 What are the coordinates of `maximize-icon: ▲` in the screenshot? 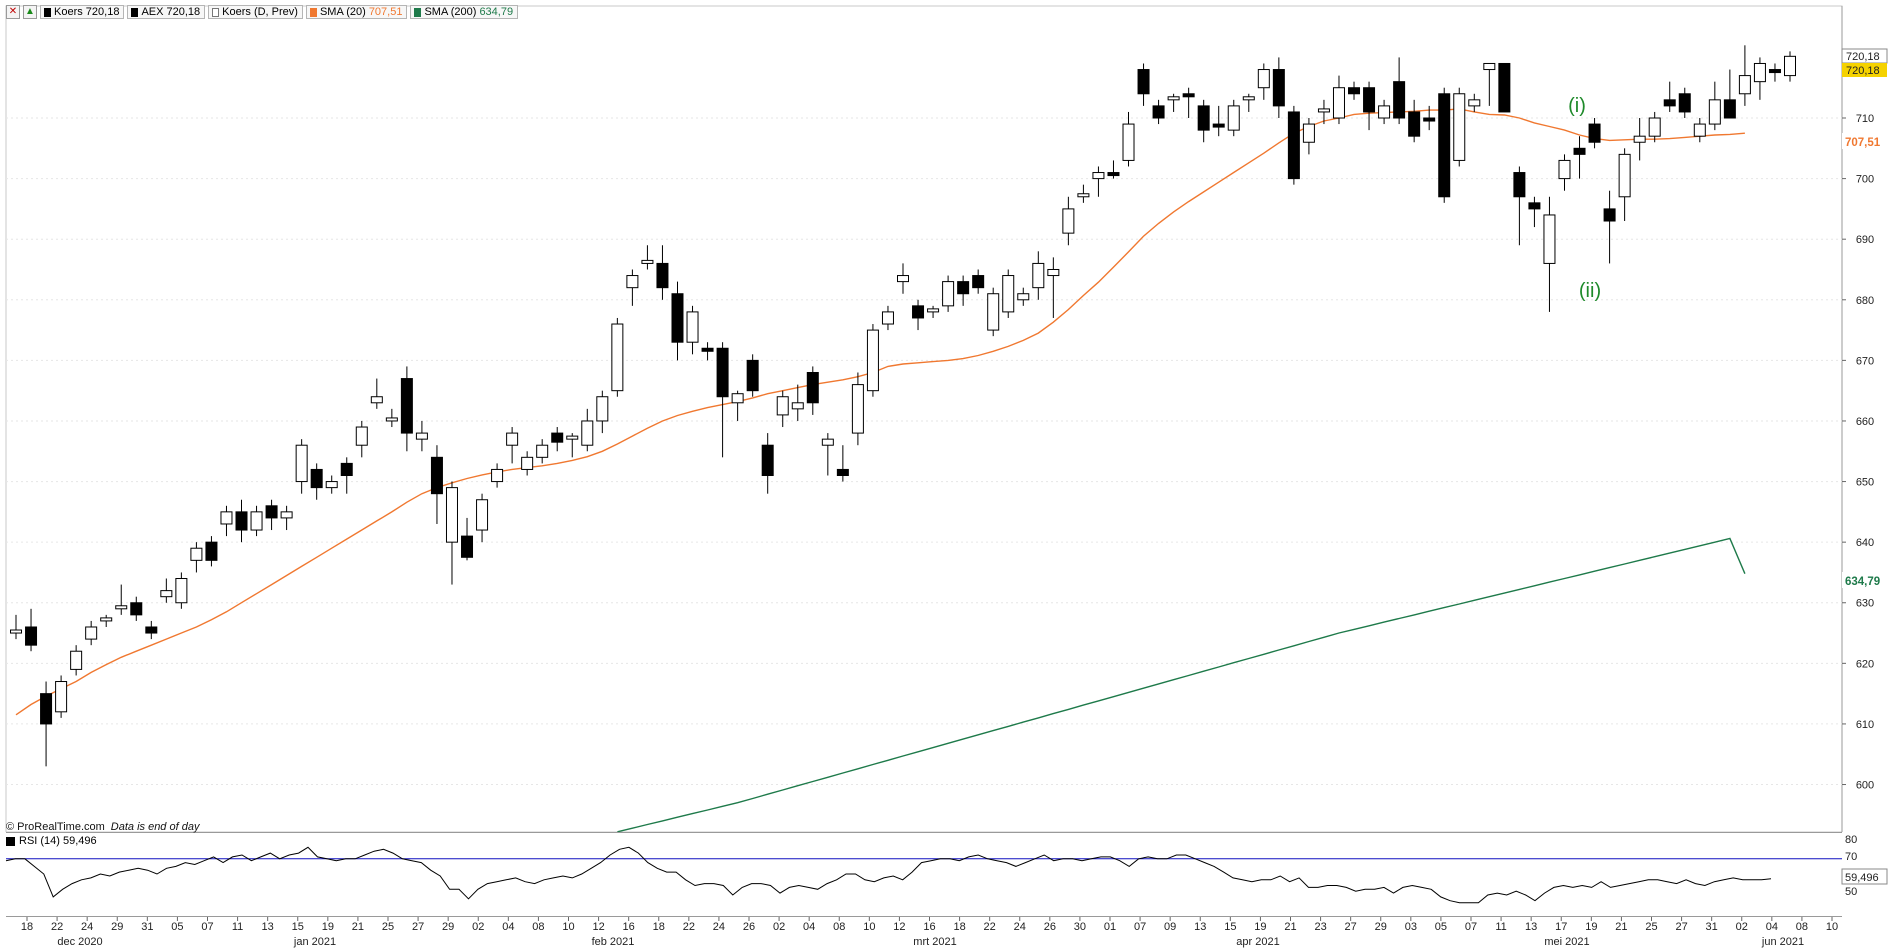 It's located at (30, 12).